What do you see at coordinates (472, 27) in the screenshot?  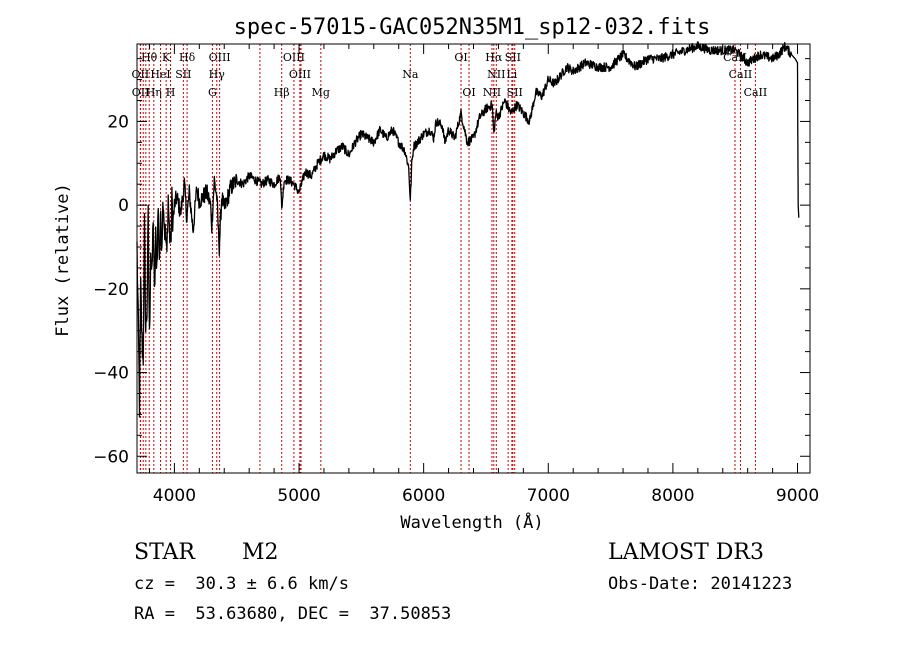 I see `chart-title: spec-57015-GAC052N35M1_sp12-032.fits` at bounding box center [472, 27].